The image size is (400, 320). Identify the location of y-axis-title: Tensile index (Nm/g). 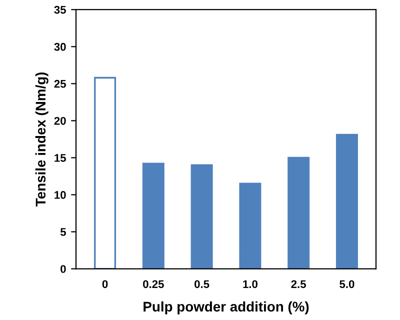
(41, 139).